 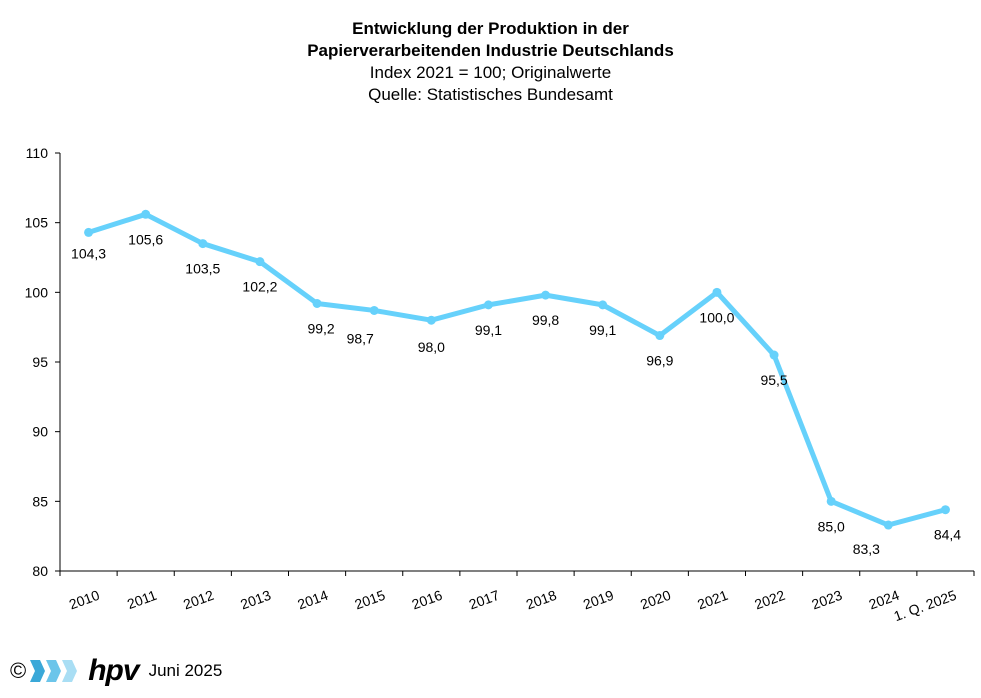 I want to click on chart-source: Quelle: Statistisches Bundesamt, so click(x=490, y=94).